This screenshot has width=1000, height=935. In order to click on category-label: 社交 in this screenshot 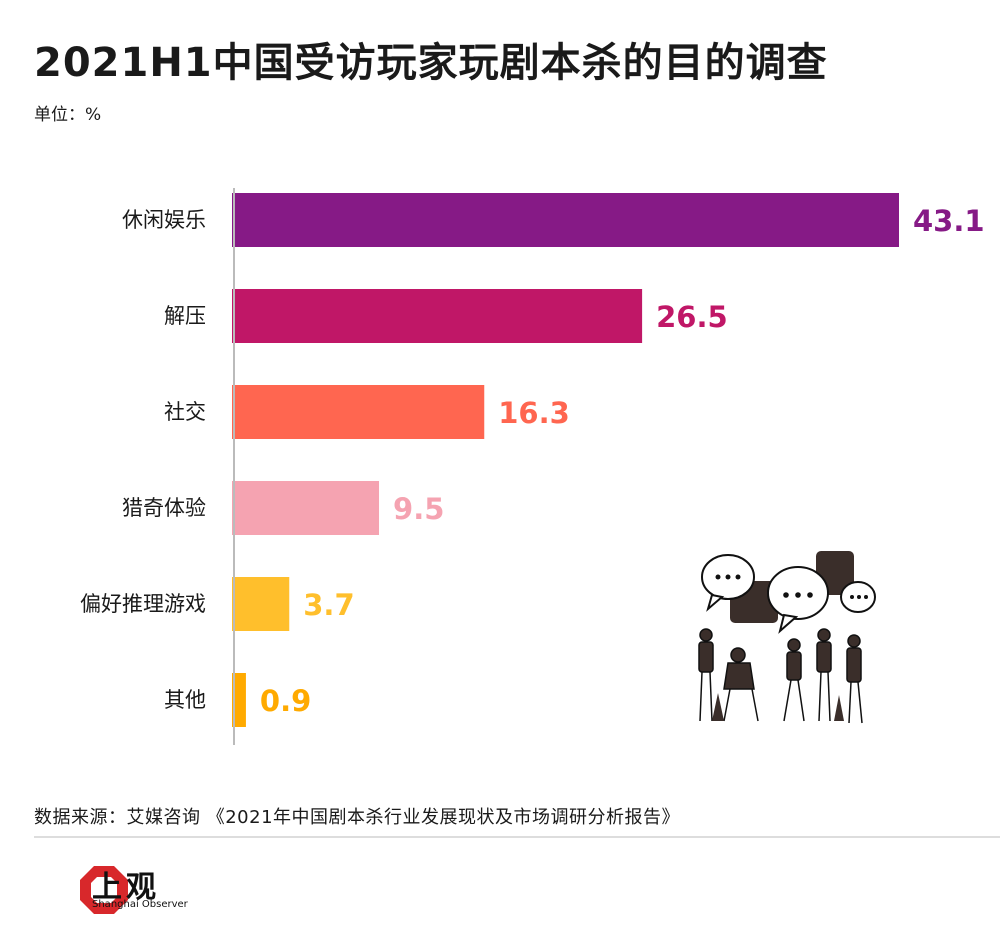, I will do `click(185, 412)`.